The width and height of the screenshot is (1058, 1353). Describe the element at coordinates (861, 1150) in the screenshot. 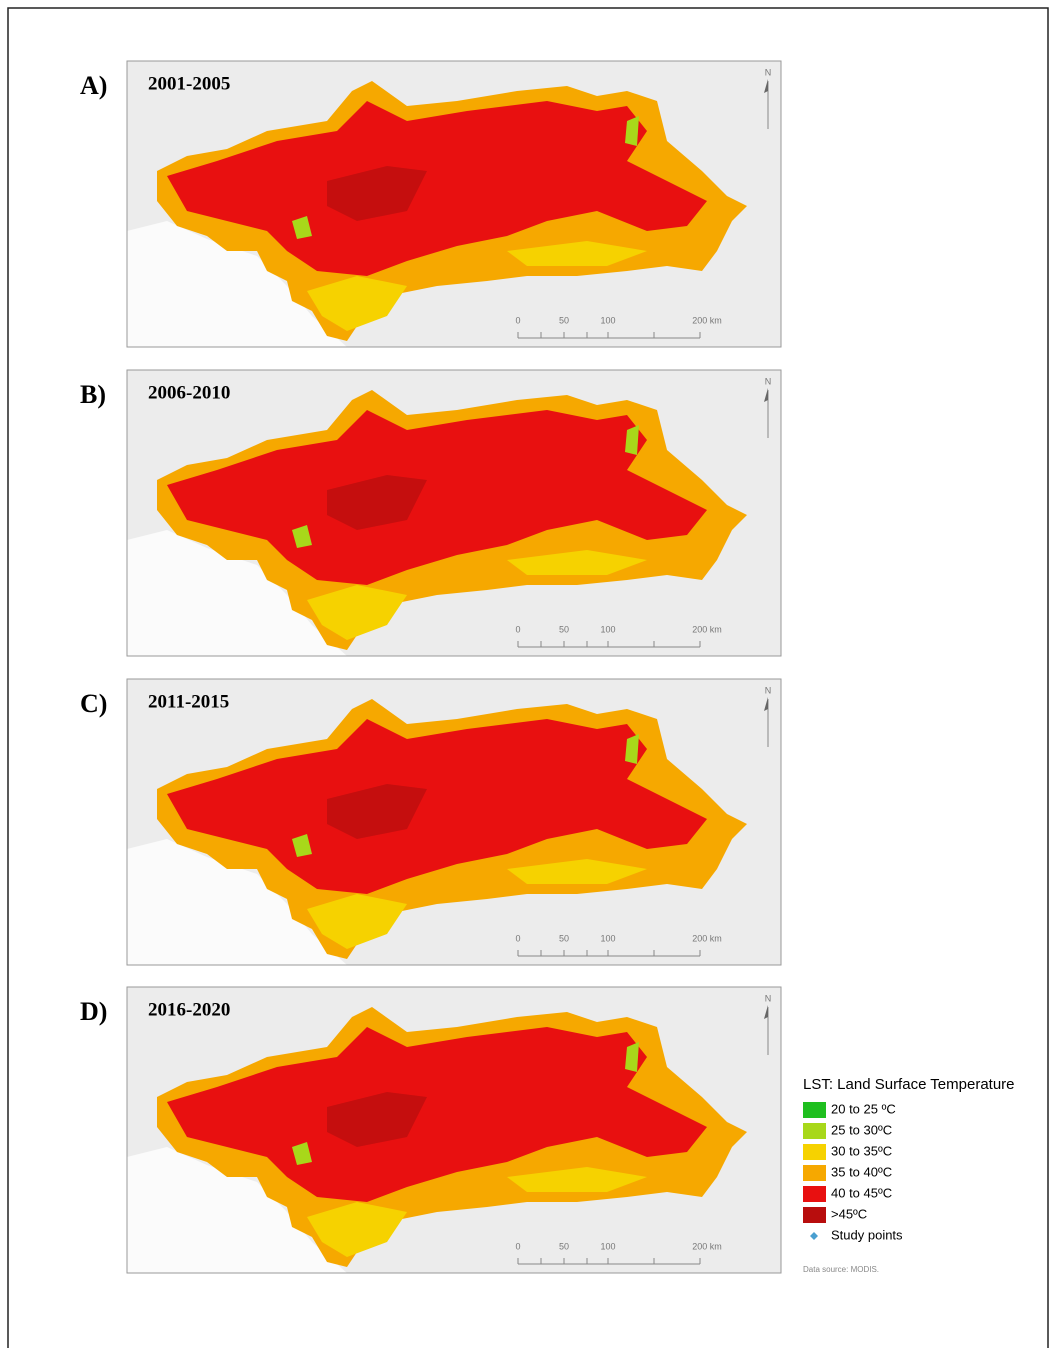

I see `legend-label: 30 to 35ºC` at that location.